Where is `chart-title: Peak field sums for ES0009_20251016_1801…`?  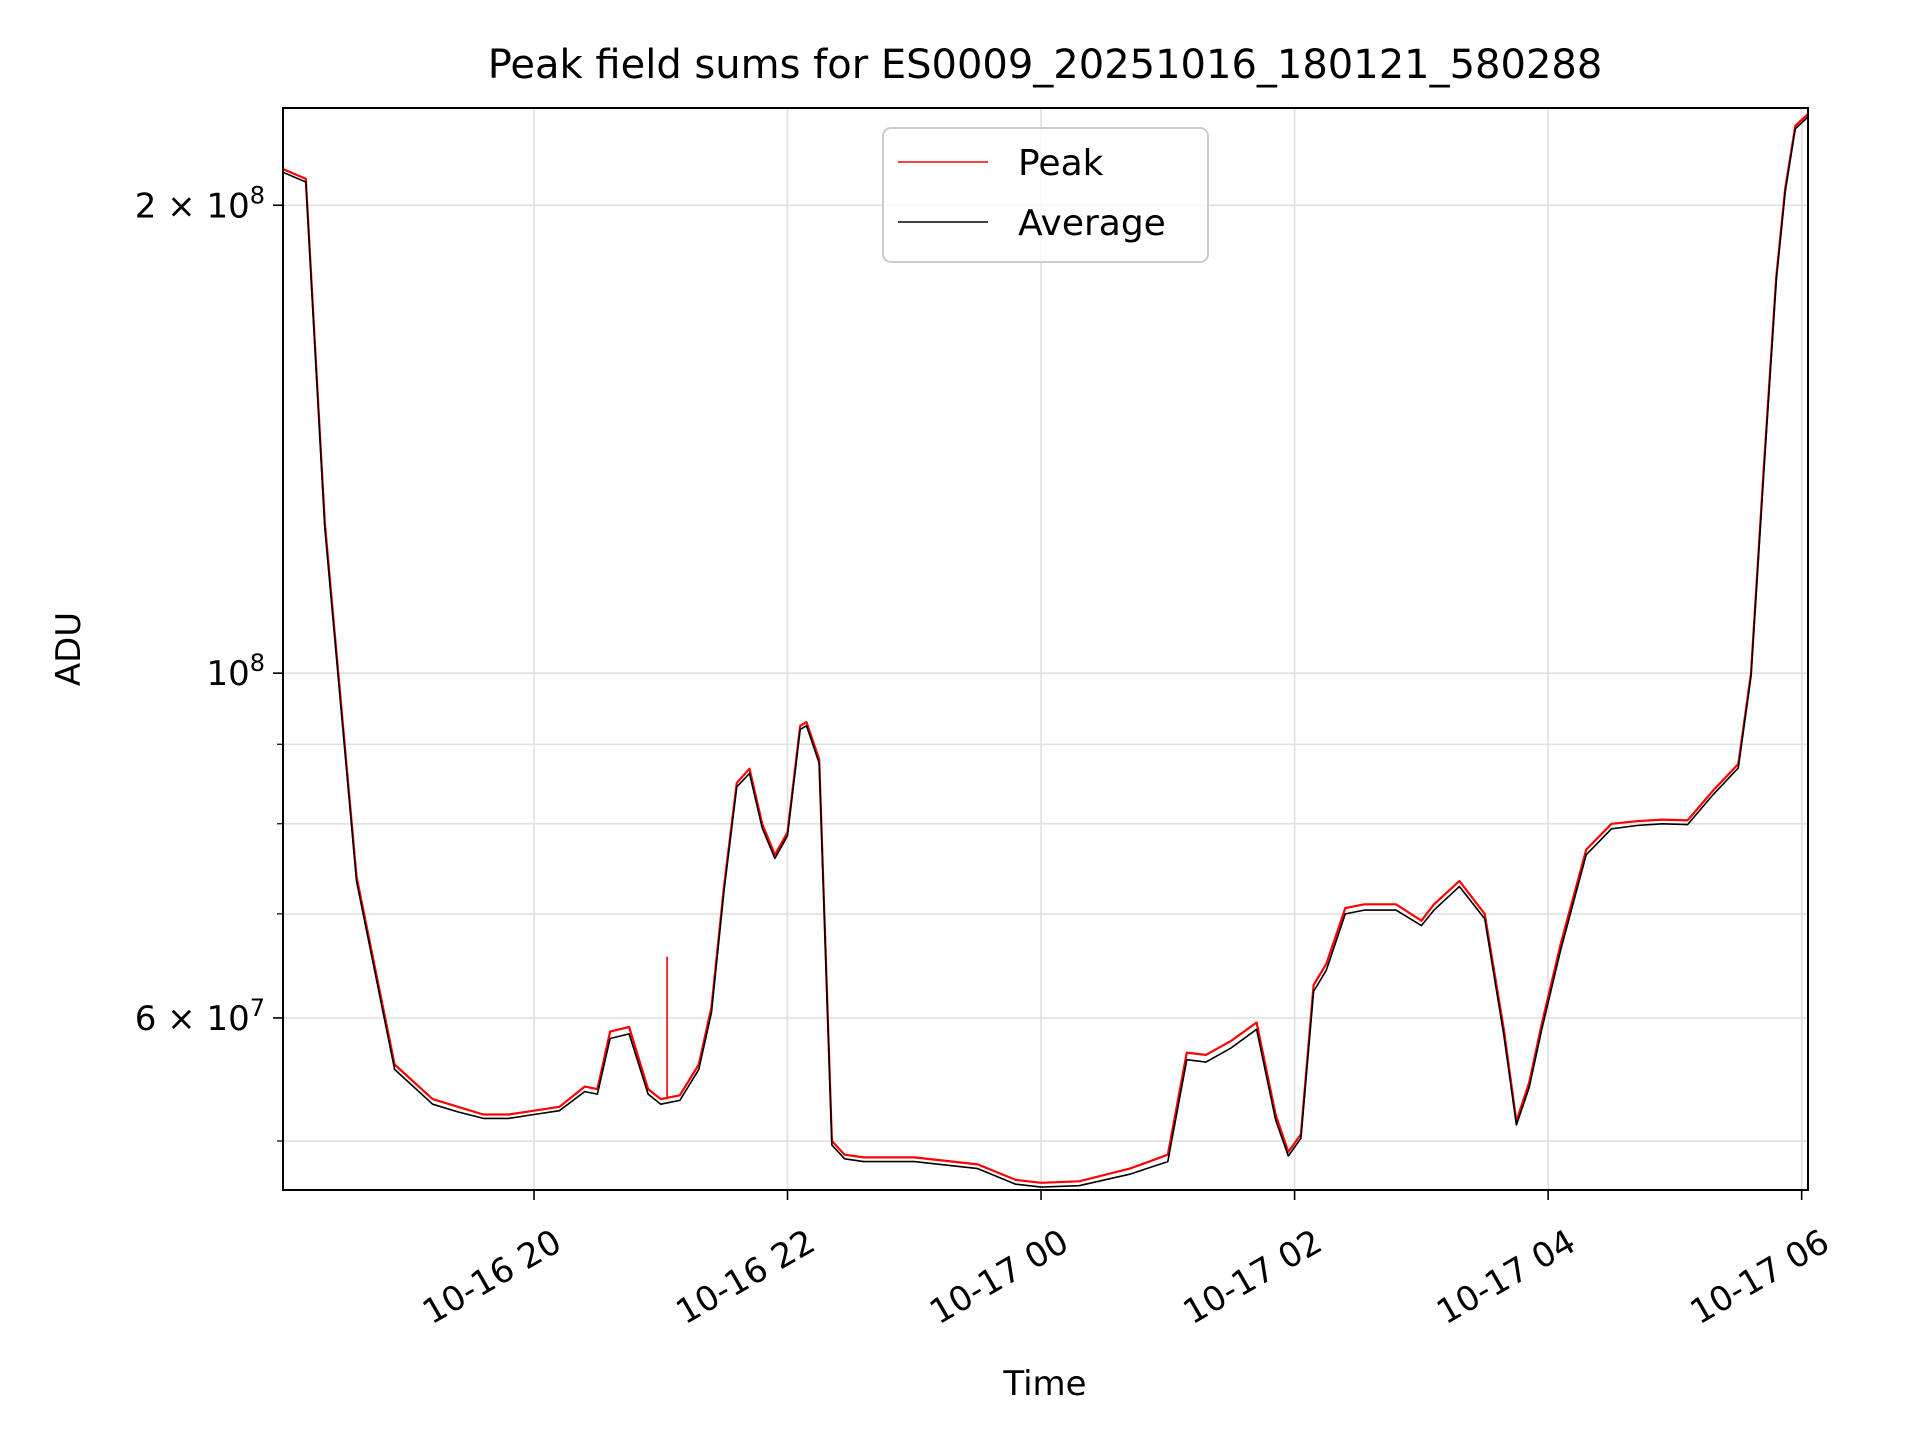
chart-title: Peak field sums for ES0009_20251016_1801… is located at coordinates (1045, 65).